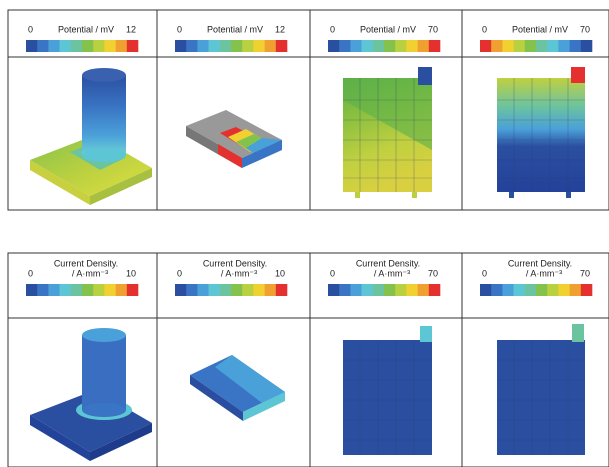 The height and width of the screenshot is (467, 609). Describe the element at coordinates (237, 388) in the screenshot. I see `render-block-current` at that location.